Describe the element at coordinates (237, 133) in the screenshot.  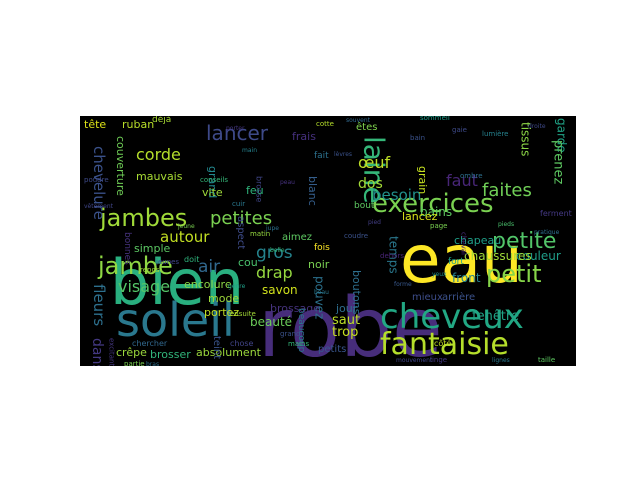
I see `cloud-word: lancer` at that location.